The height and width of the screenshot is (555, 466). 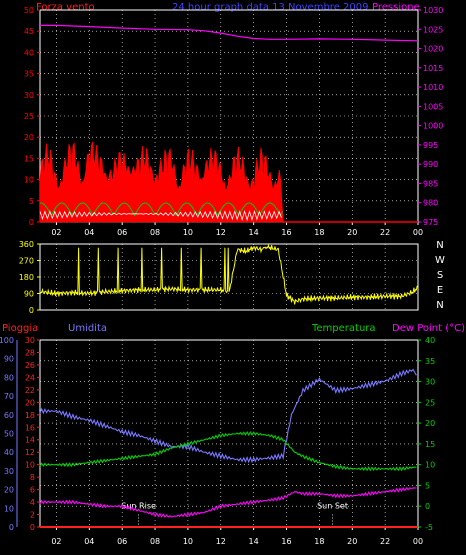 What do you see at coordinates (9, 396) in the screenshot?
I see `humidity-tick-label: 70` at bounding box center [9, 396].